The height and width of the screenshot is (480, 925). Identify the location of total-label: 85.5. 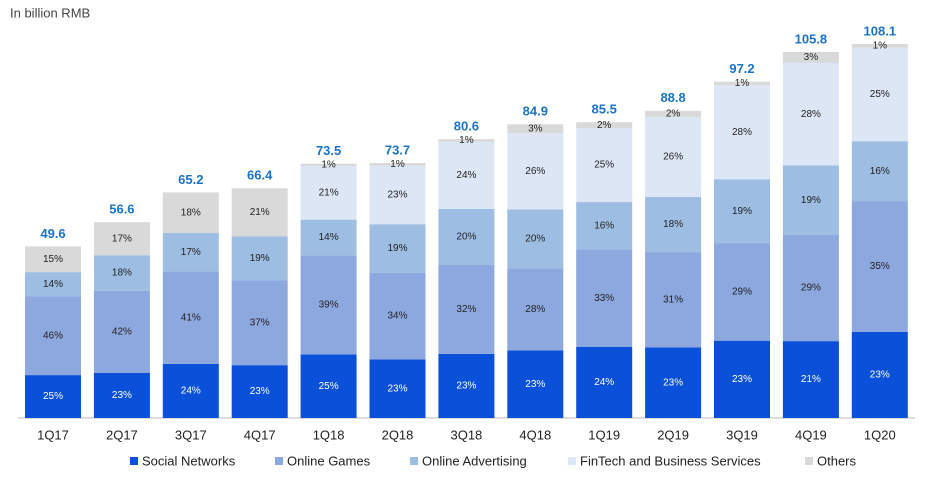
(604, 109).